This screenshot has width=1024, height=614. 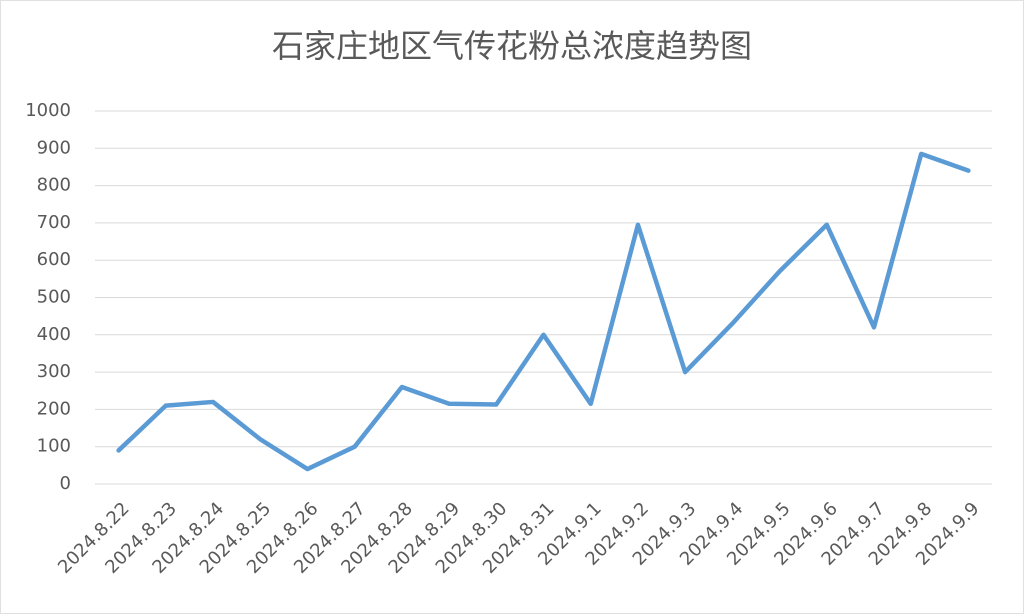 I want to click on y-tick-label: 400, so click(x=54, y=334).